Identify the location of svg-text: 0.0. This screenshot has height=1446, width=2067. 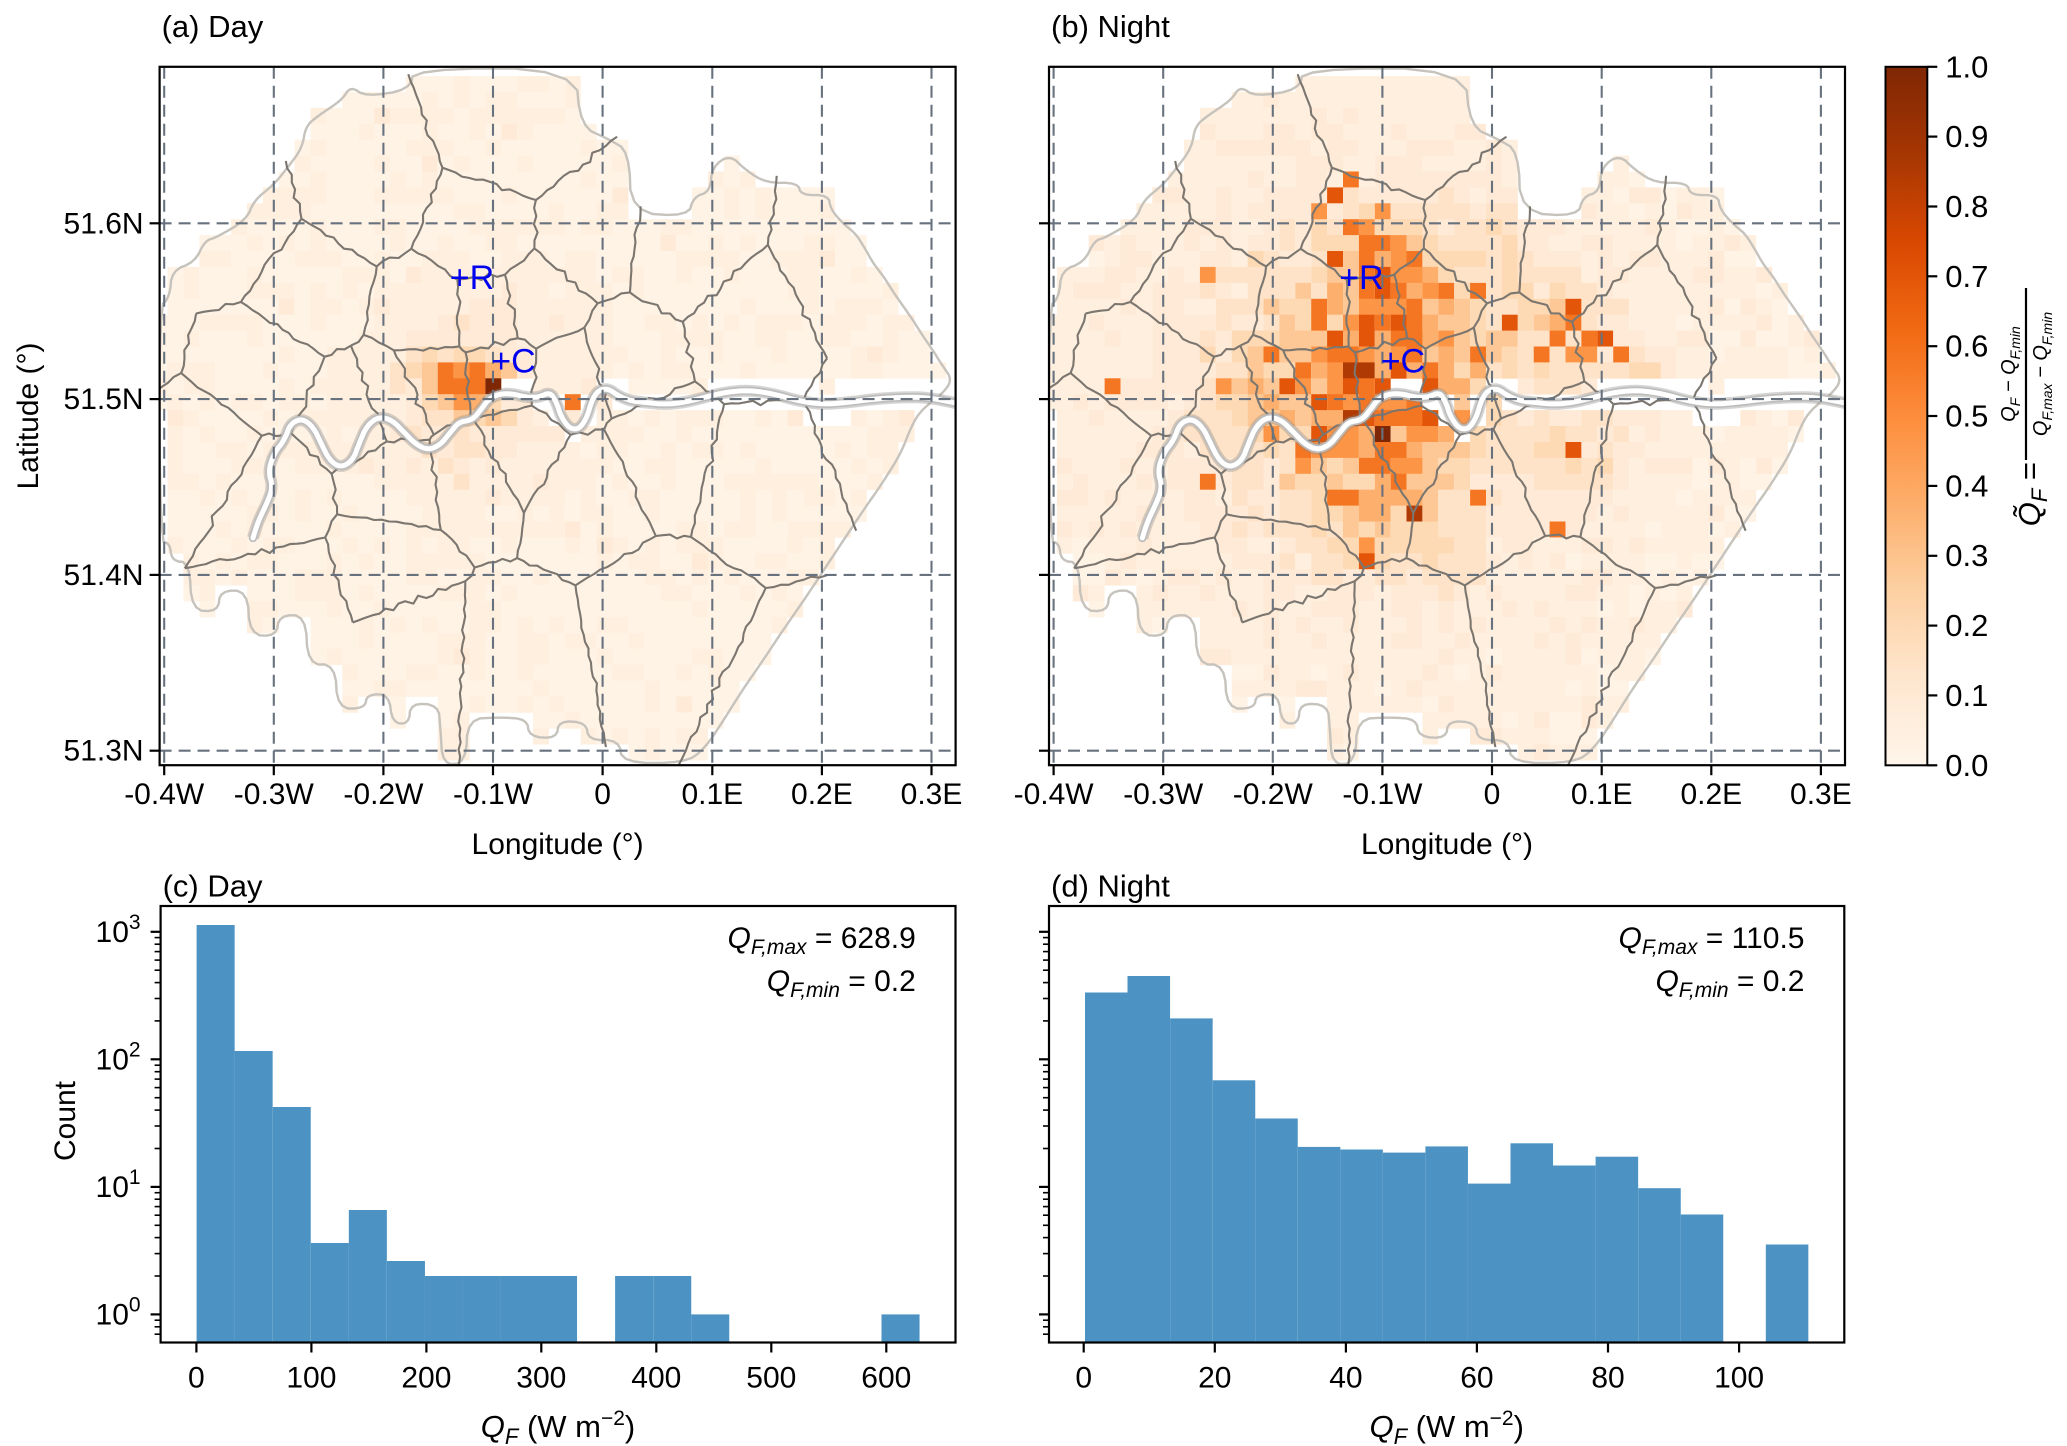
(1966, 765).